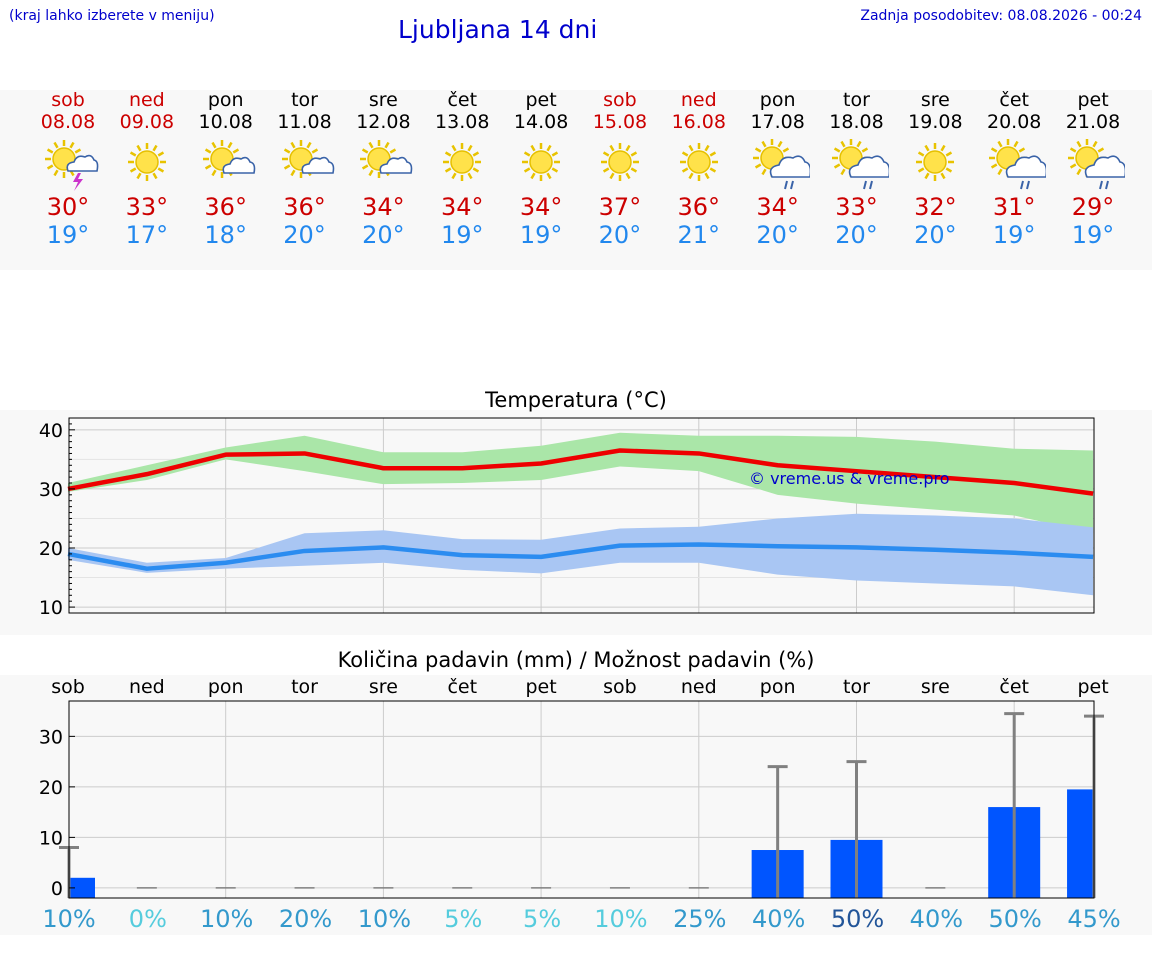 This screenshot has width=1152, height=975. I want to click on page-title: Ljubljana 14 dni, so click(498, 29).